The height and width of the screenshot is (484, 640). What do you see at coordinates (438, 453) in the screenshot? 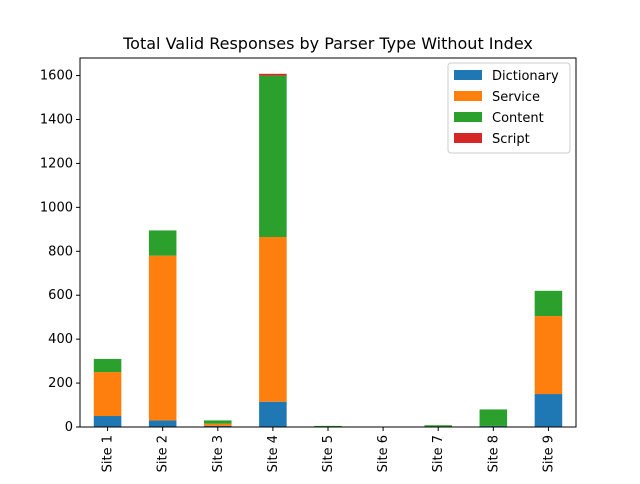
I see `x-tick-label: Site 7` at bounding box center [438, 453].